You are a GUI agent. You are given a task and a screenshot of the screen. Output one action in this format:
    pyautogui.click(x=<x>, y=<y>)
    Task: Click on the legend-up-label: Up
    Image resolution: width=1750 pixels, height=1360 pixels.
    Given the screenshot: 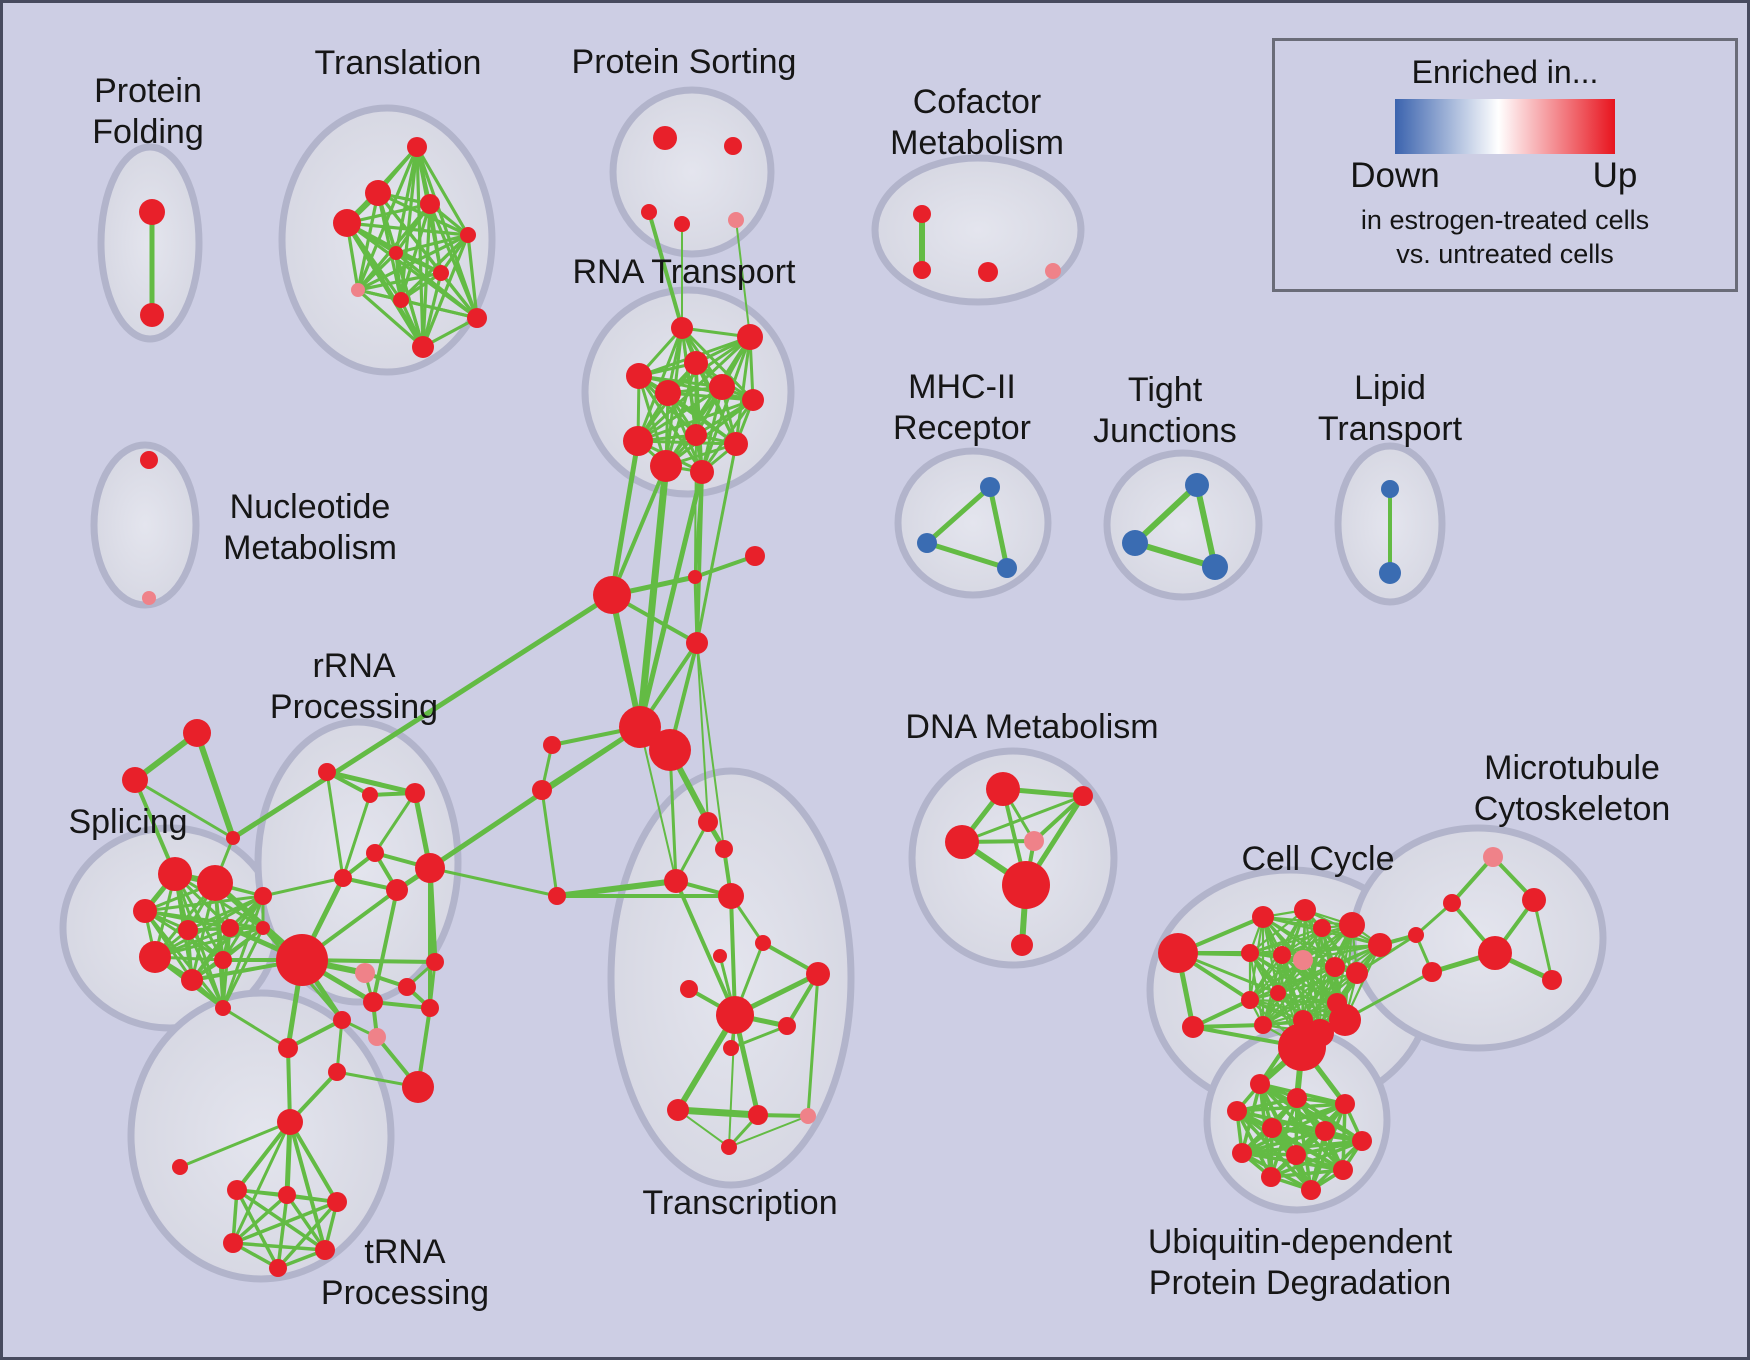 What is the action you would take?
    pyautogui.click(x=1615, y=175)
    